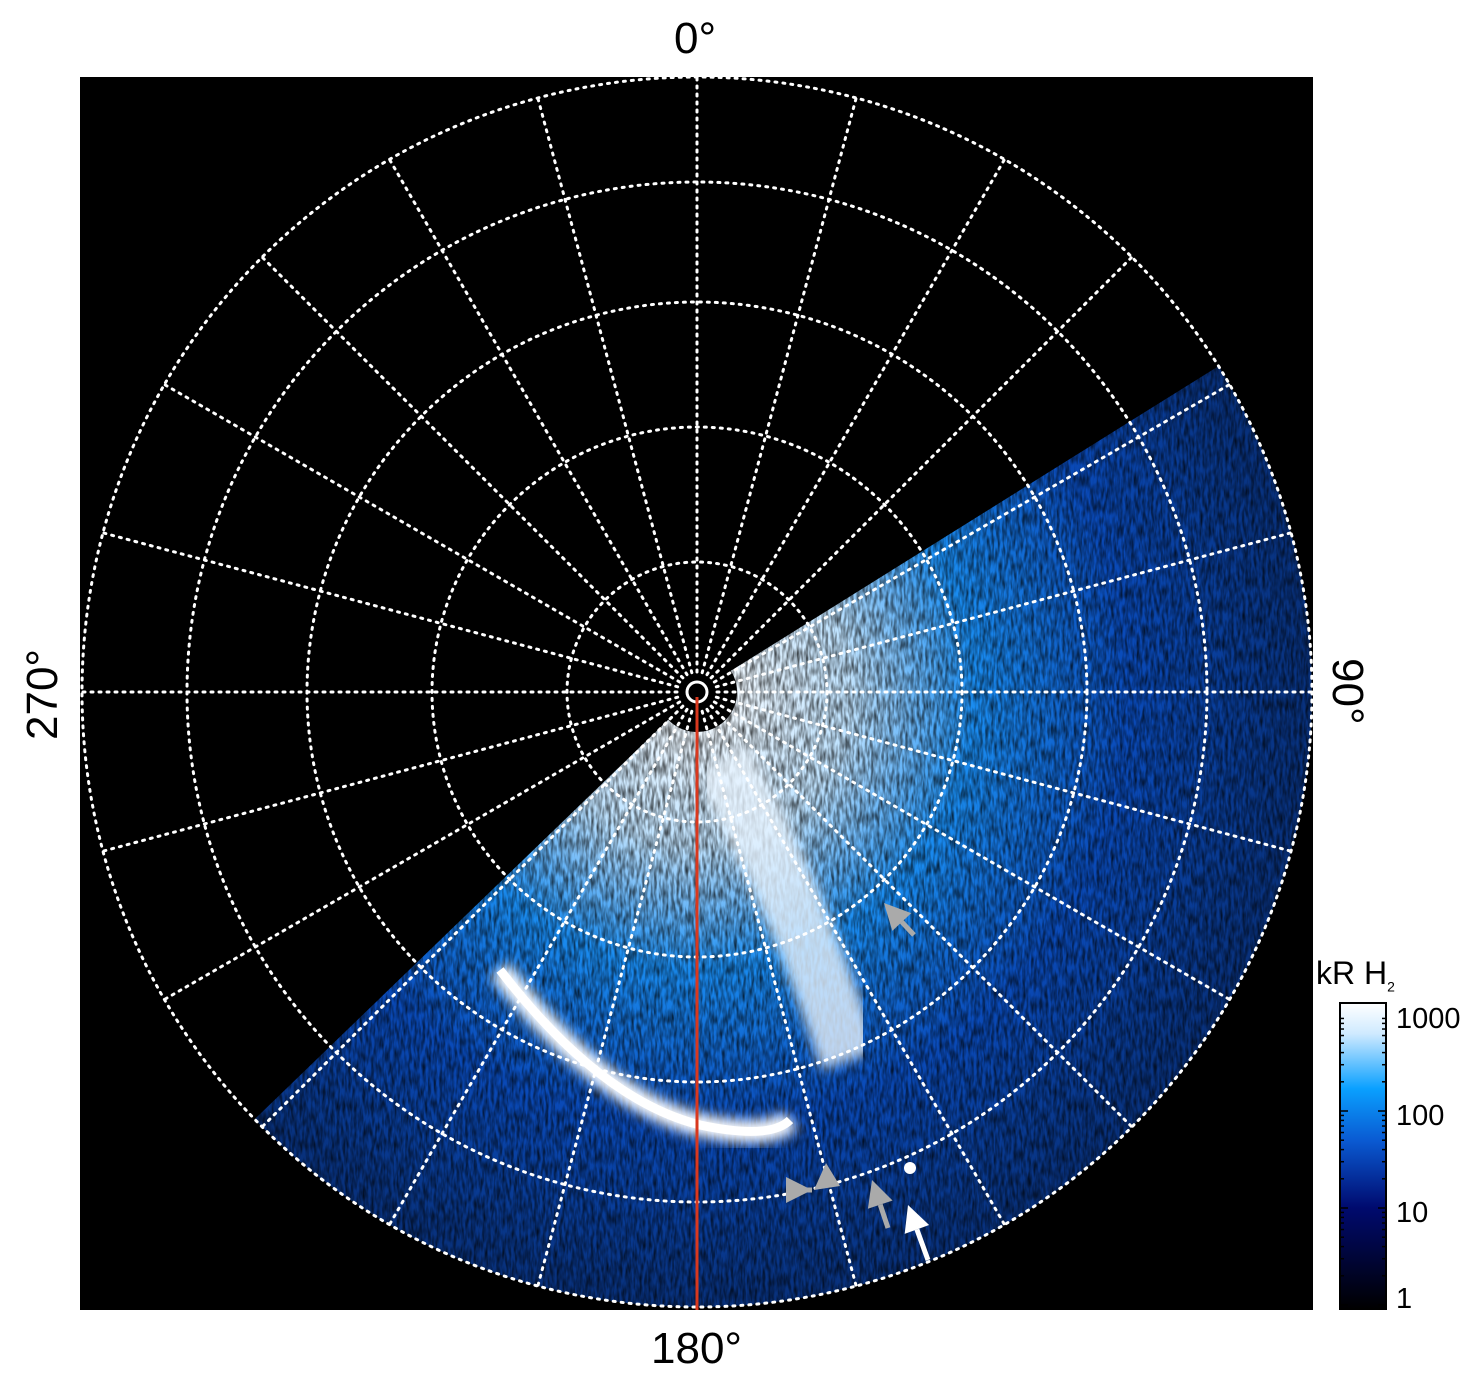 The width and height of the screenshot is (1481, 1386). I want to click on latitude-circle, so click(697, 692).